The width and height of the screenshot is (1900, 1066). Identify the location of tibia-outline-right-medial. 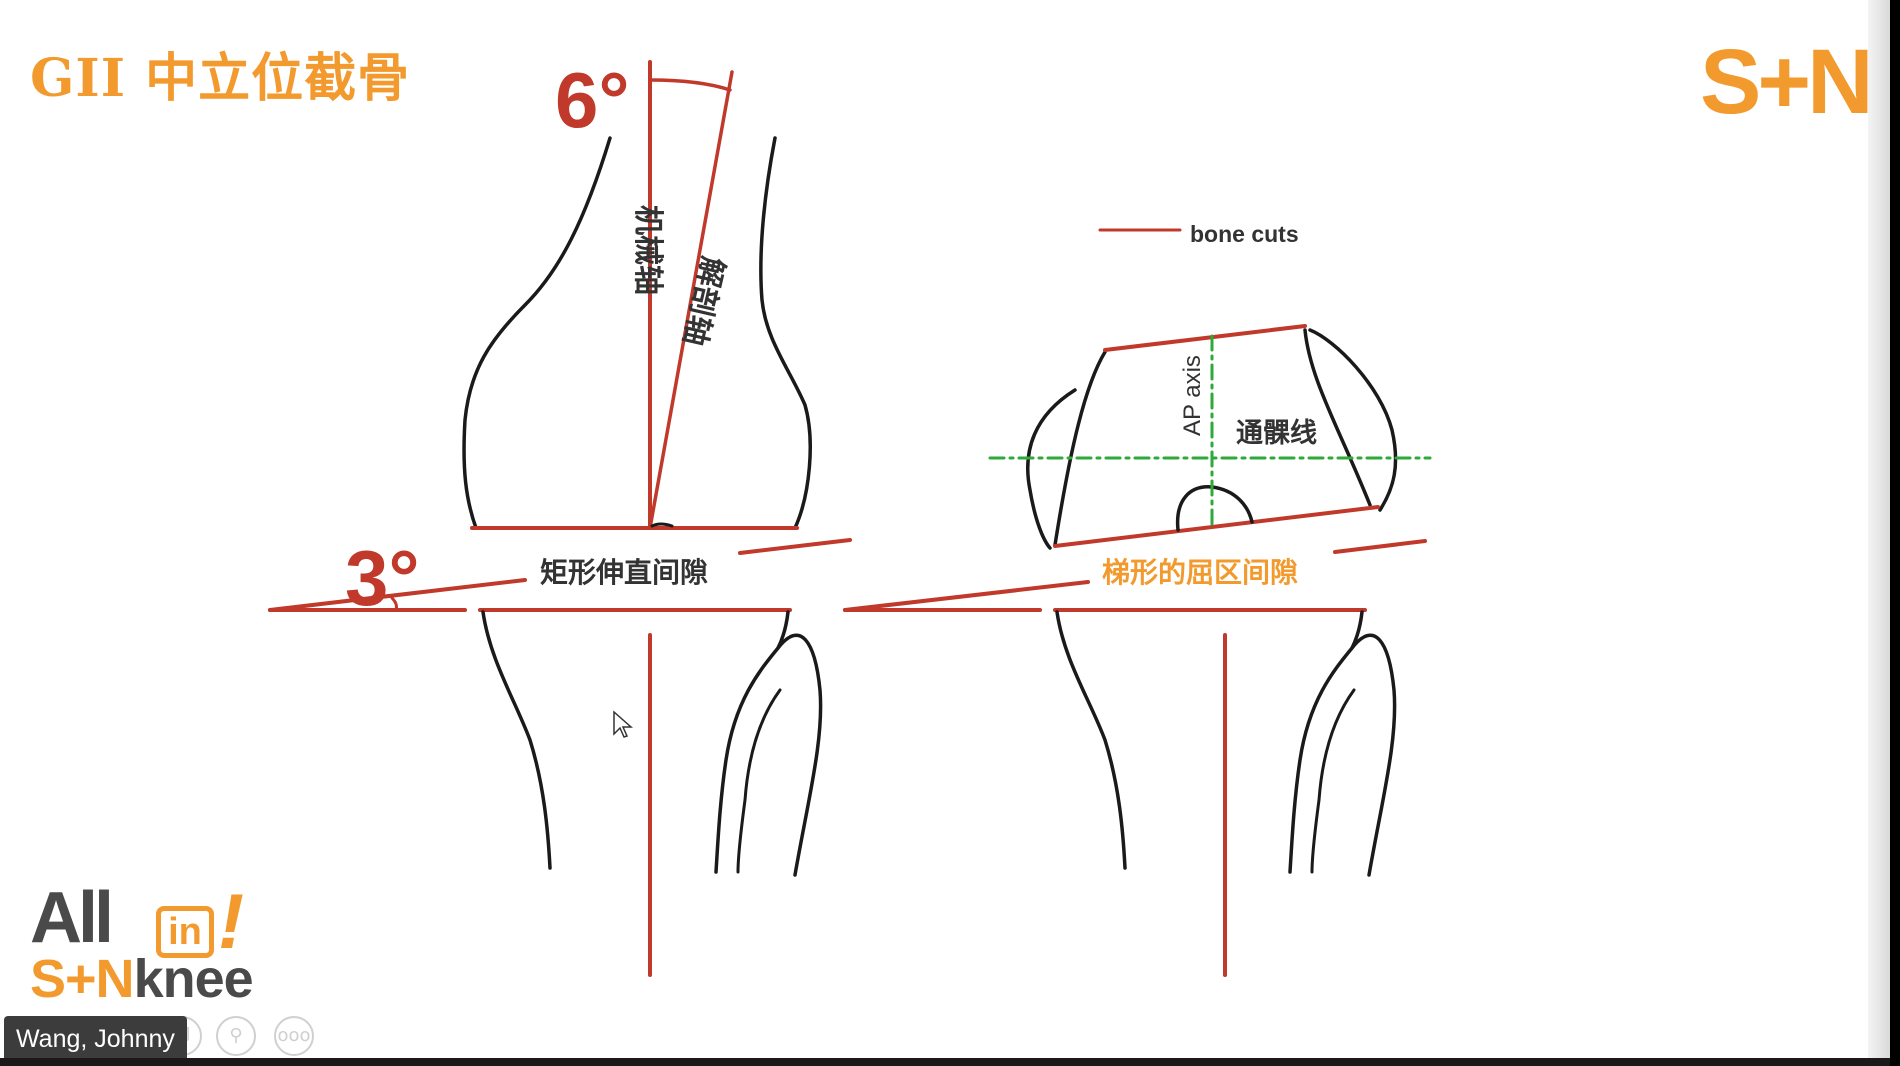
(1091, 740).